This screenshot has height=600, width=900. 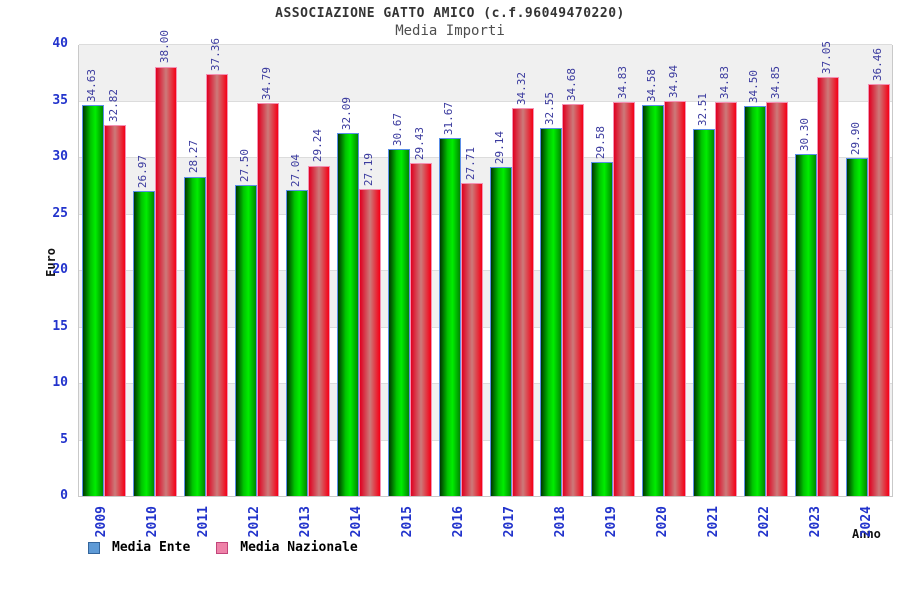 What do you see at coordinates (866, 522) in the screenshot?
I see `x-tick-label-2024: 2024` at bounding box center [866, 522].